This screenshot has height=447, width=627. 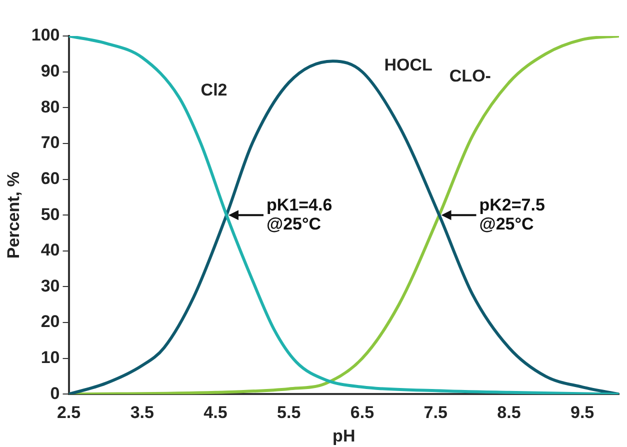 What do you see at coordinates (50, 214) in the screenshot?
I see `y-tick-label: 50` at bounding box center [50, 214].